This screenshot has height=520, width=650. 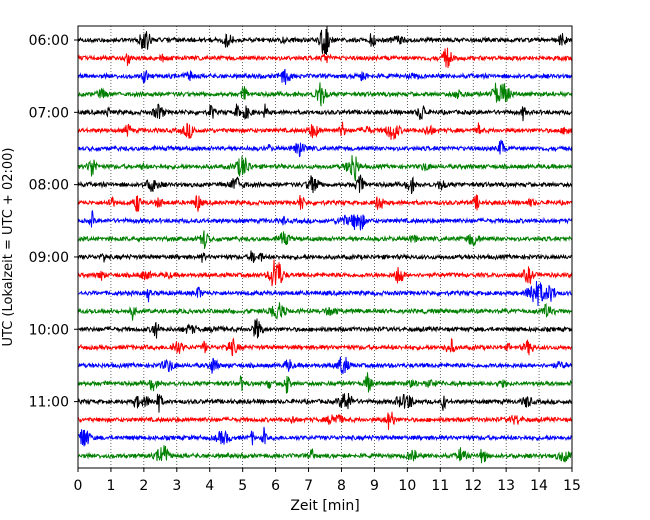 I want to click on x-axis-ticks: 0 1 2 3 4 5 6 7 8 9 10 11 12 13 14 15, so click(x=327, y=481).